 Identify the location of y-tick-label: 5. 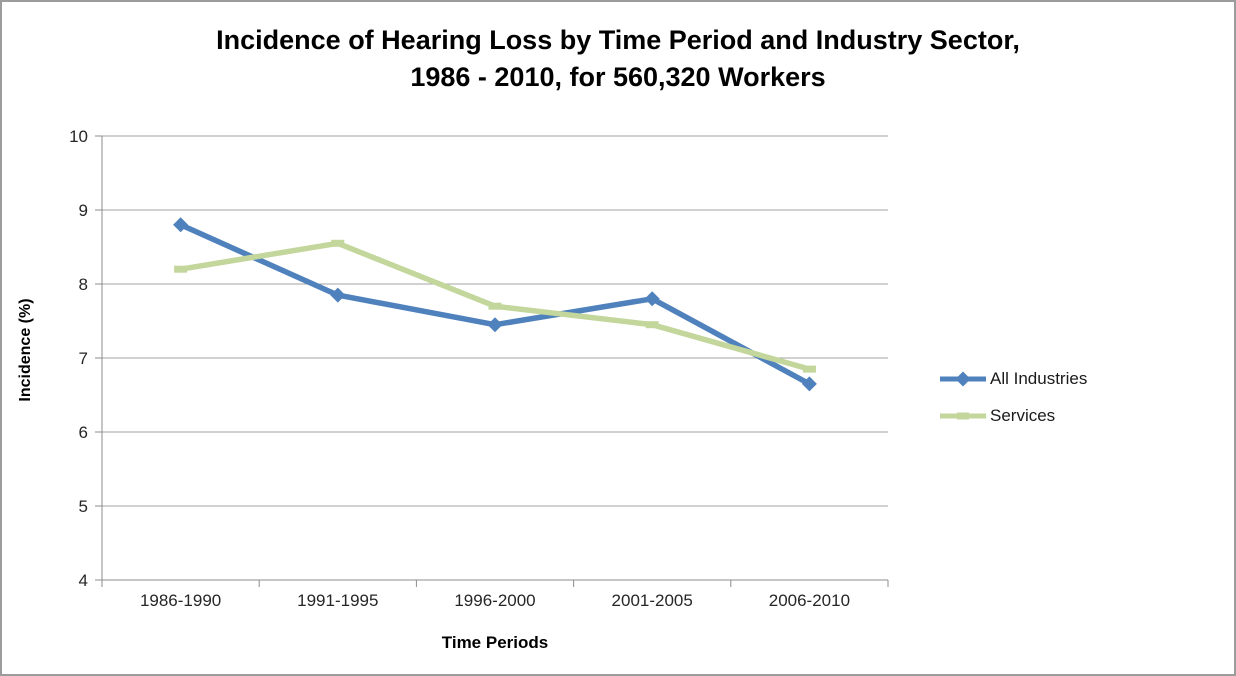
(83, 506).